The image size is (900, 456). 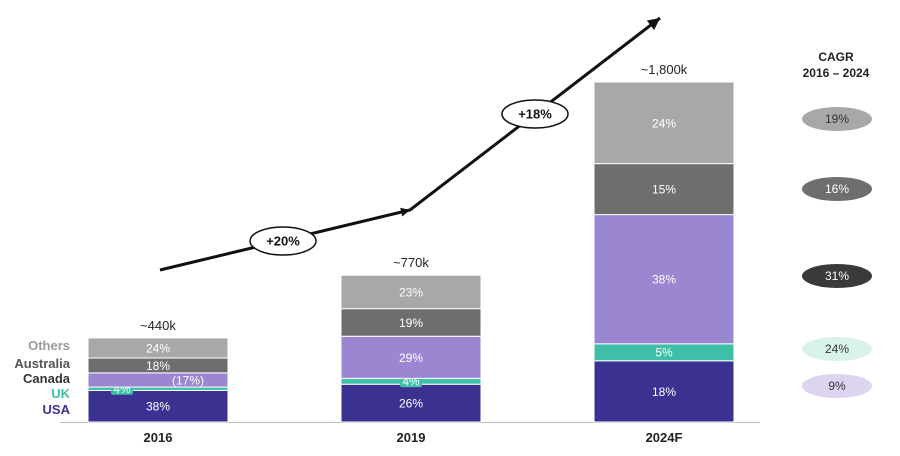 I want to click on bar-segment-label-canada-2019: 29%, so click(x=411, y=358).